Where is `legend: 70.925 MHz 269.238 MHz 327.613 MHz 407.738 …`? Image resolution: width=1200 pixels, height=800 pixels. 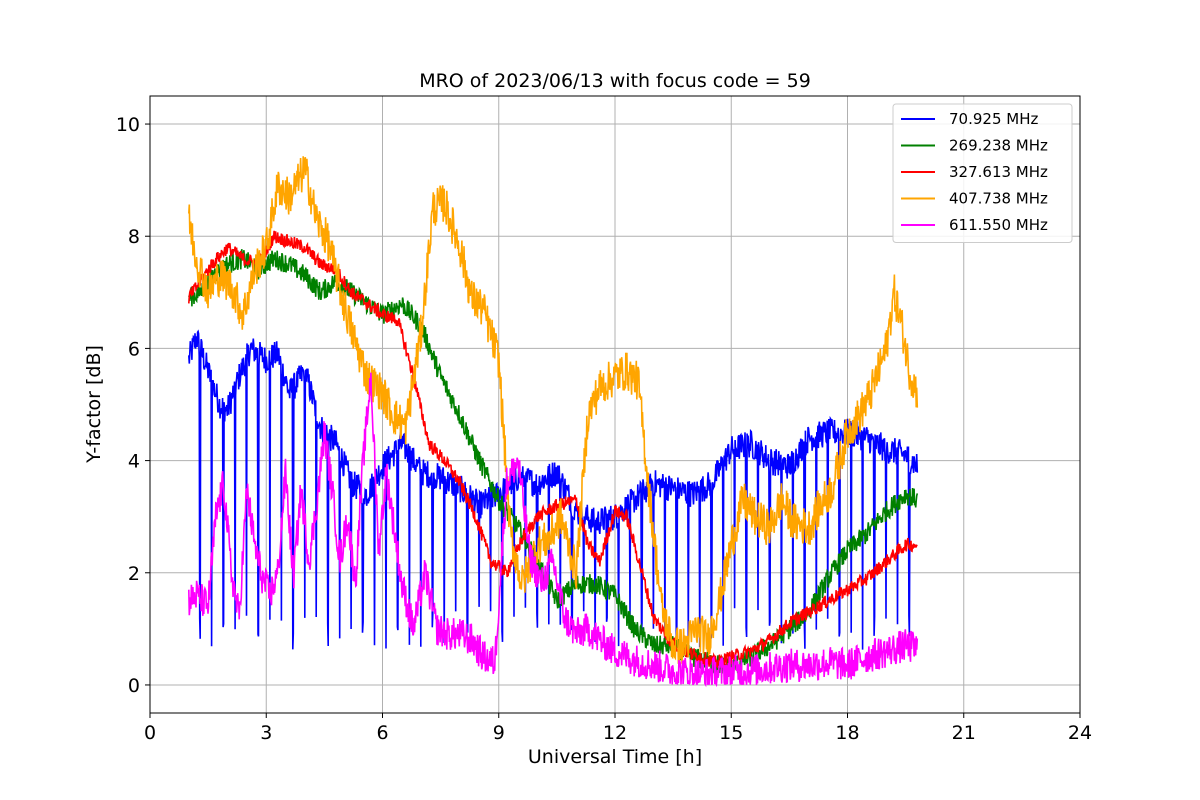
legend: 70.925 MHz 269.238 MHz 327.613 MHz 407.738 … is located at coordinates (982, 173).